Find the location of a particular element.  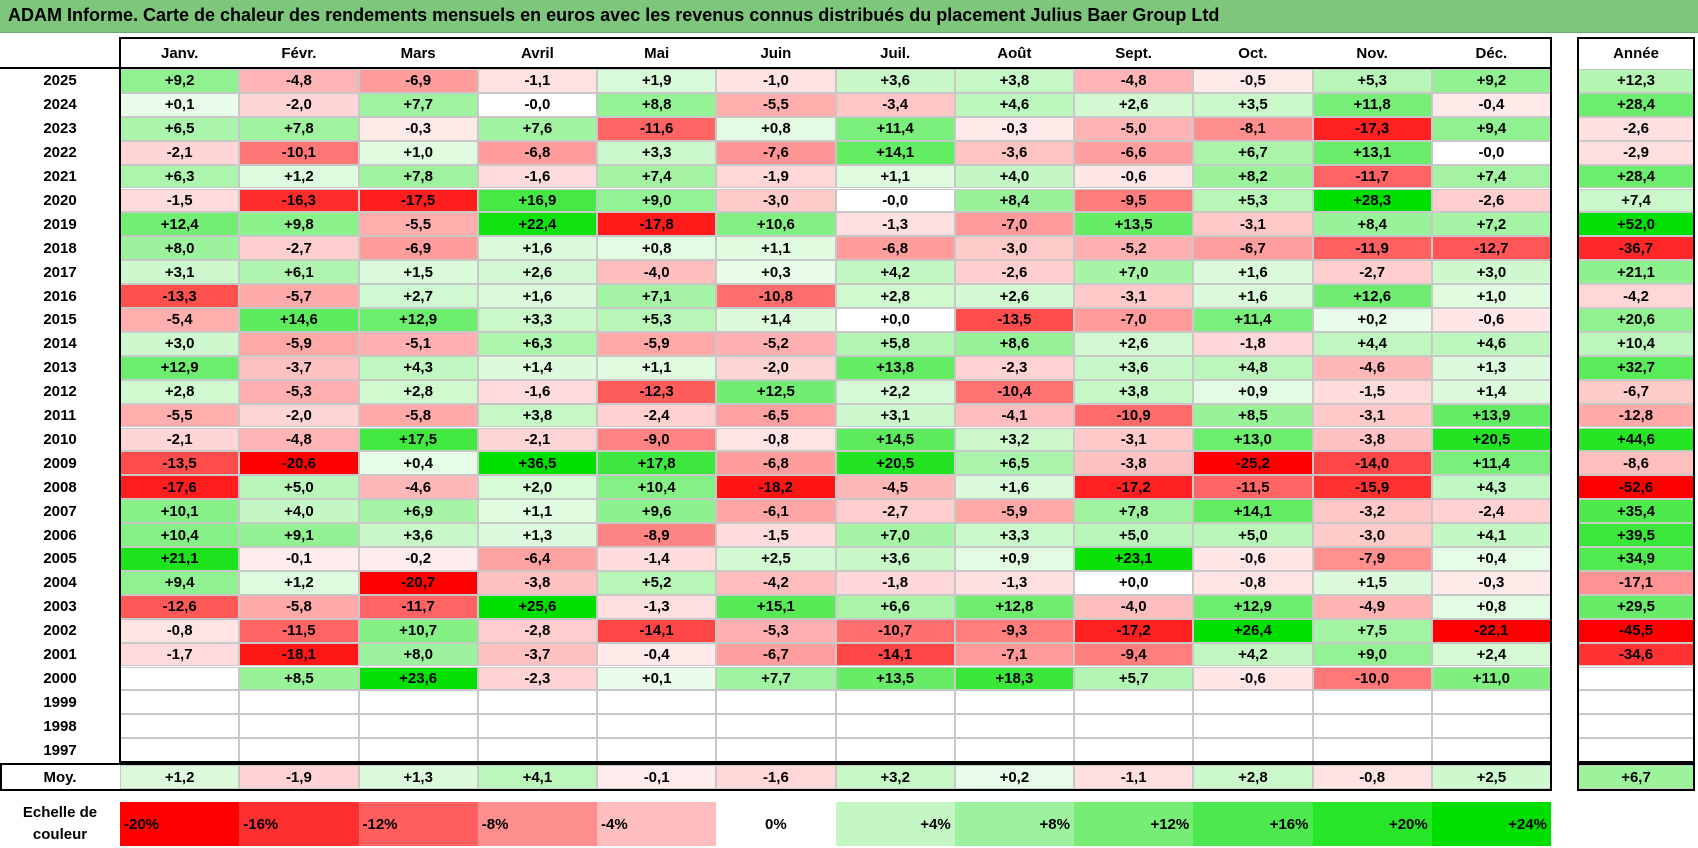

heatmap-cell: +0,9 is located at coordinates (1014, 559).